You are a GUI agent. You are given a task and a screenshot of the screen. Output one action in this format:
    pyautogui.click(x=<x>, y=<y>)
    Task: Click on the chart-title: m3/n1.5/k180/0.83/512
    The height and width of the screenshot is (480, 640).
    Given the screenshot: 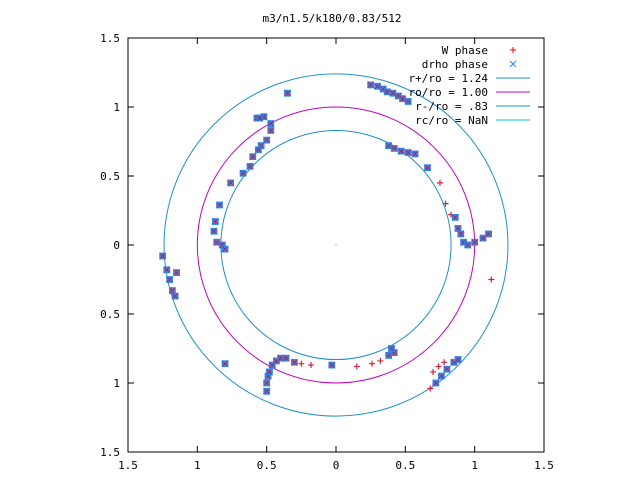 What is the action you would take?
    pyautogui.click(x=331, y=18)
    